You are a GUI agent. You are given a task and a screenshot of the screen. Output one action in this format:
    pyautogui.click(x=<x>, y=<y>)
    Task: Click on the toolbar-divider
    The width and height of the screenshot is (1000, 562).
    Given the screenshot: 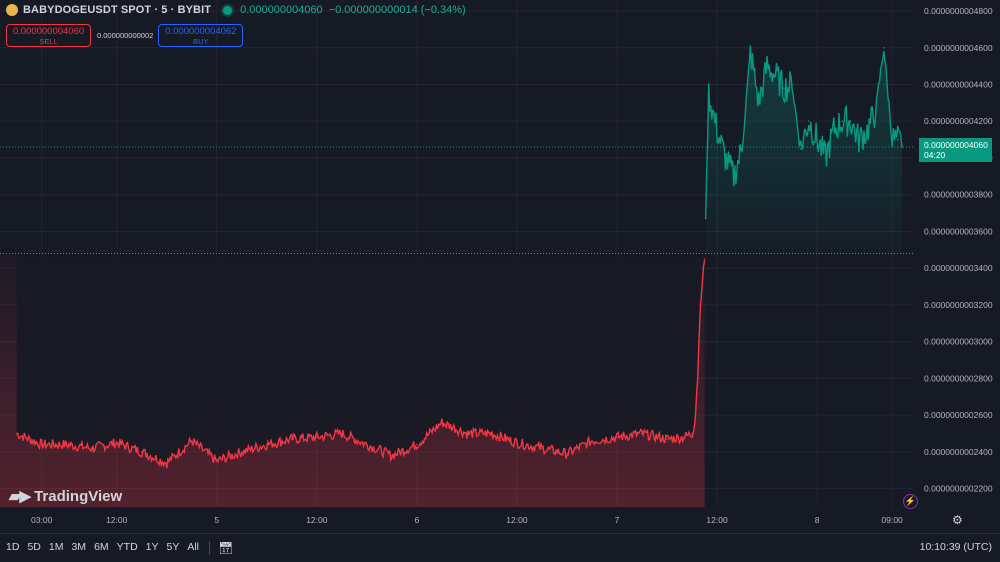 What is the action you would take?
    pyautogui.click(x=210, y=548)
    